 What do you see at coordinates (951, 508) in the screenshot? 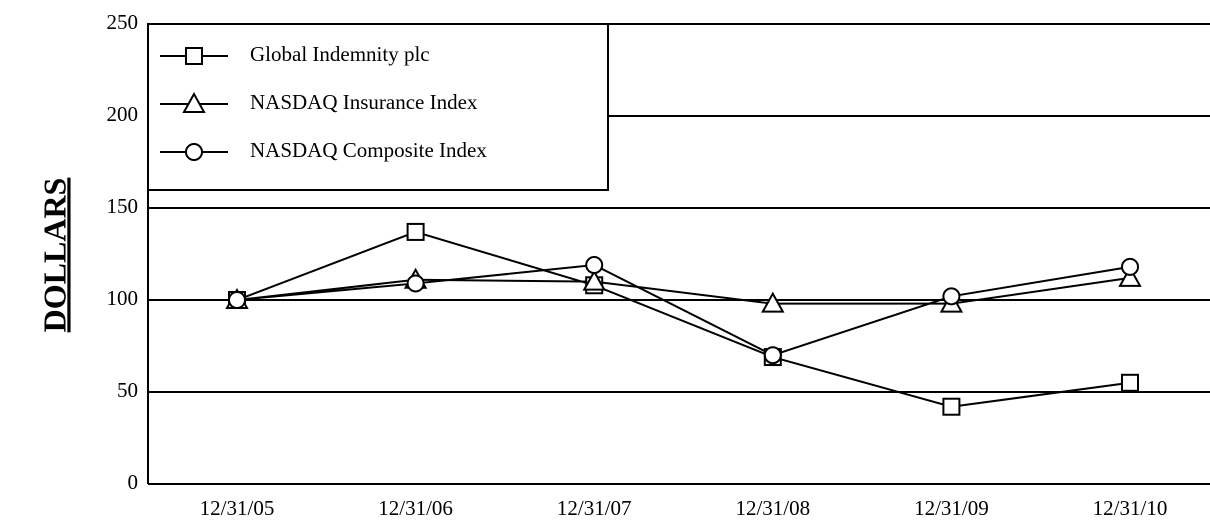
I see `x-tick-label: 12/31/09` at bounding box center [951, 508].